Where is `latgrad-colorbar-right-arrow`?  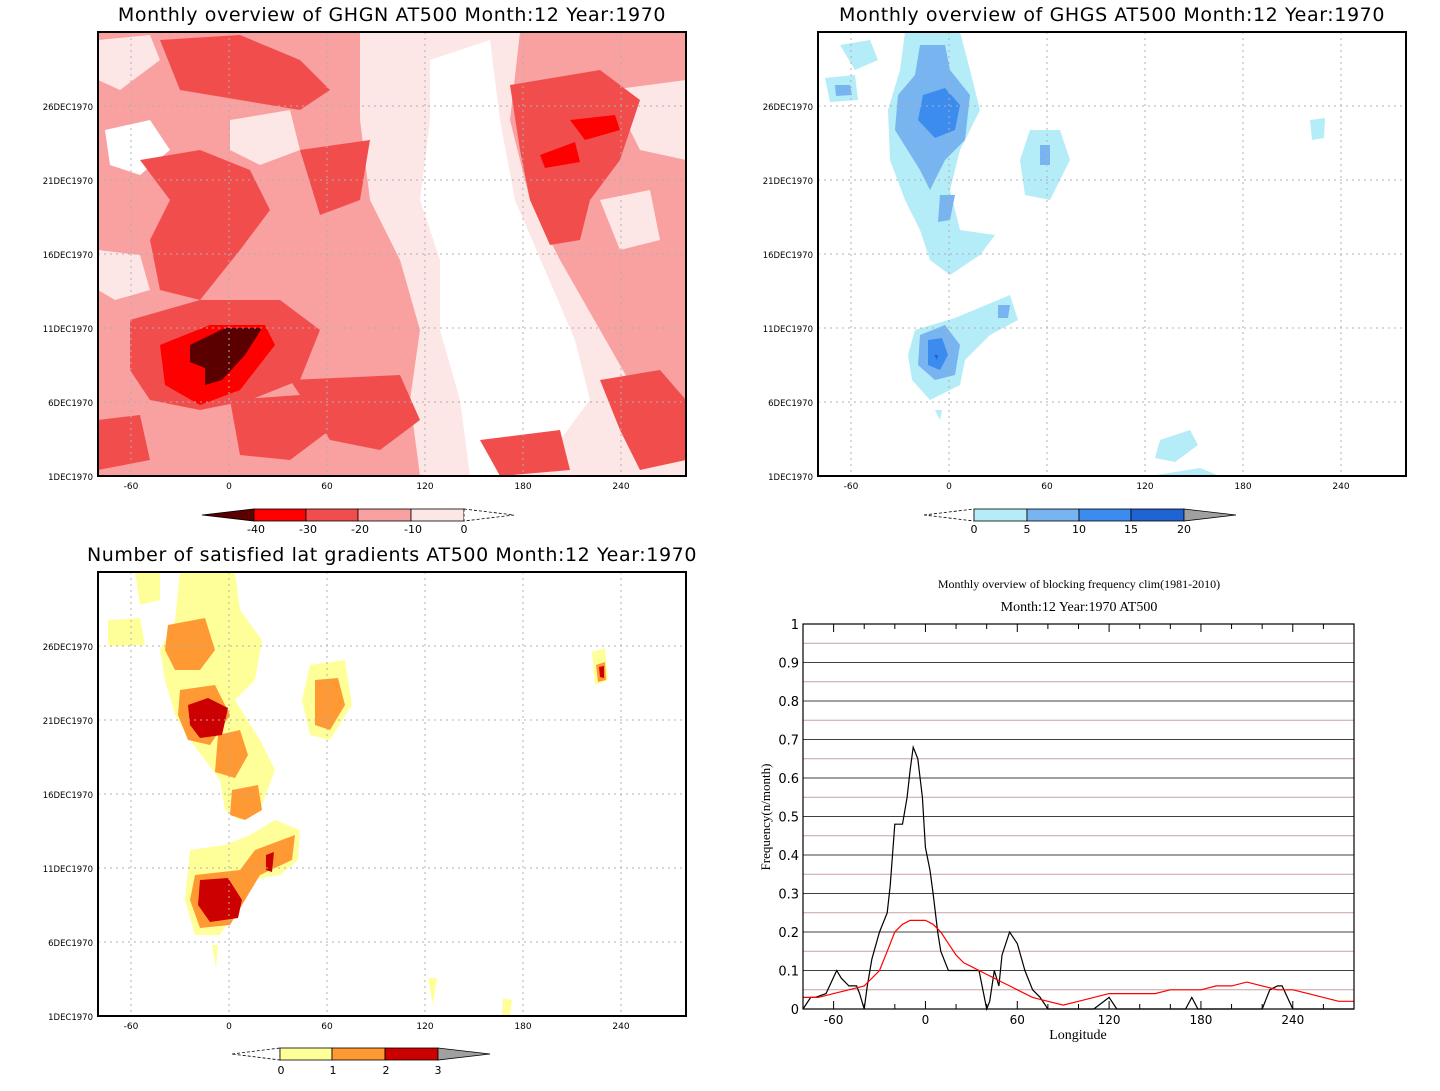
latgrad-colorbar-right-arrow is located at coordinates (464, 1054).